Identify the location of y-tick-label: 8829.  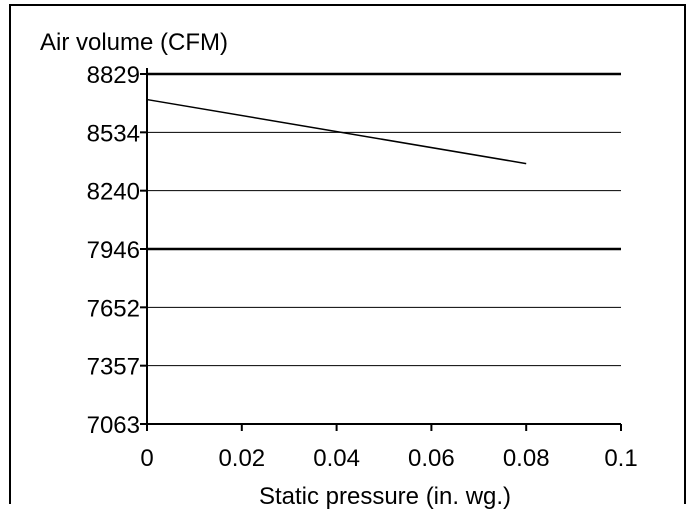
(113, 75).